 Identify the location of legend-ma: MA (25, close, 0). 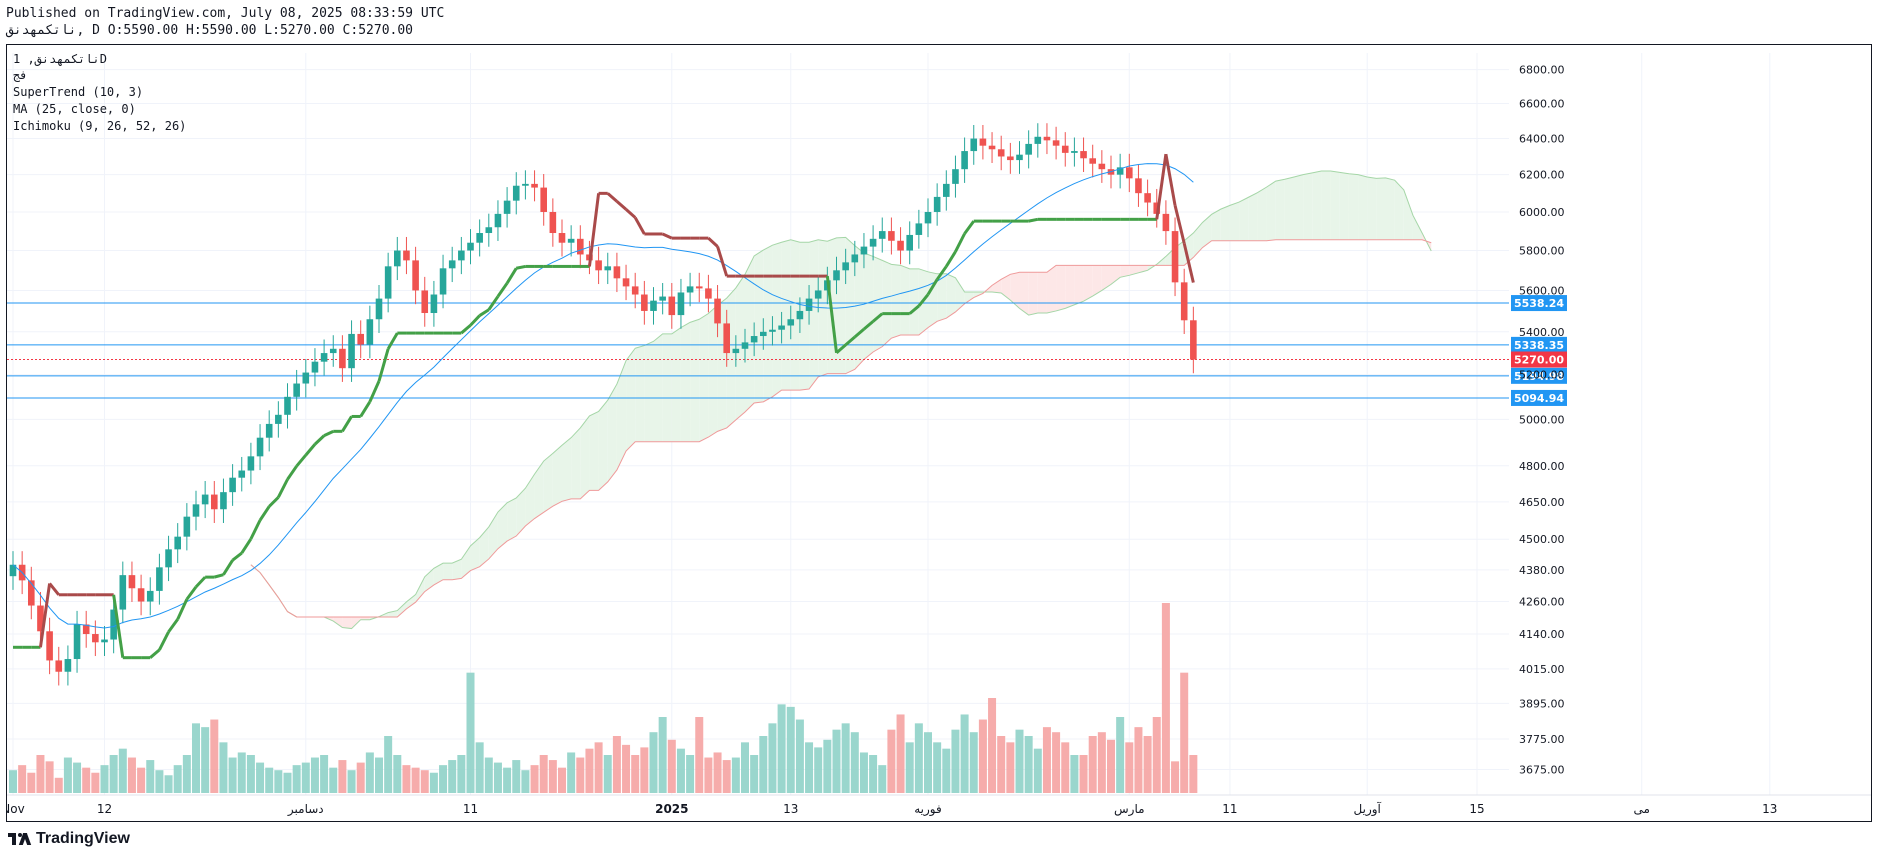
(74, 109).